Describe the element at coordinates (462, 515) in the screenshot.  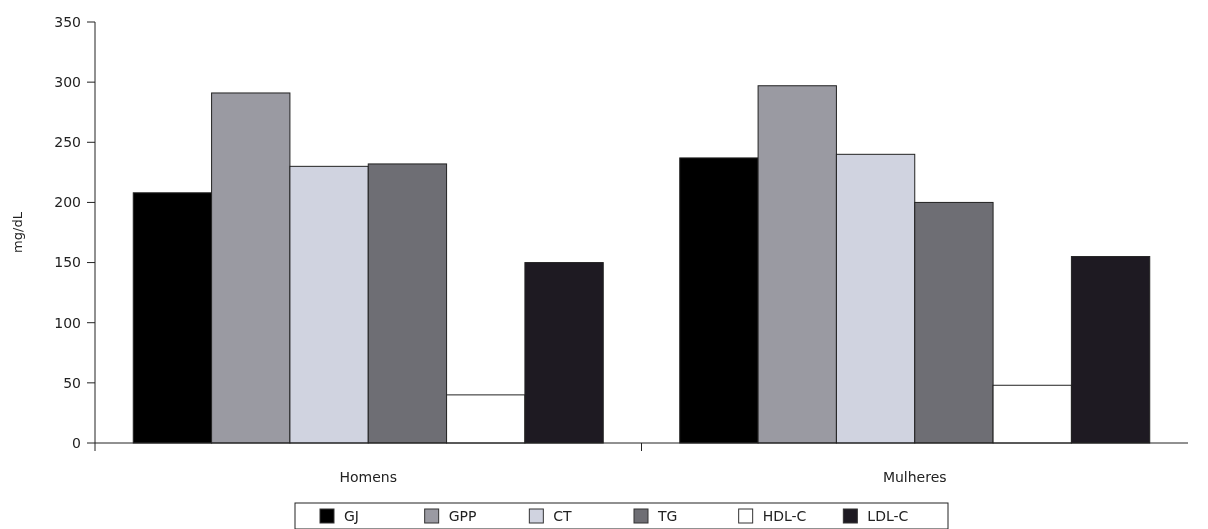
I see `legend-label: GPP` at that location.